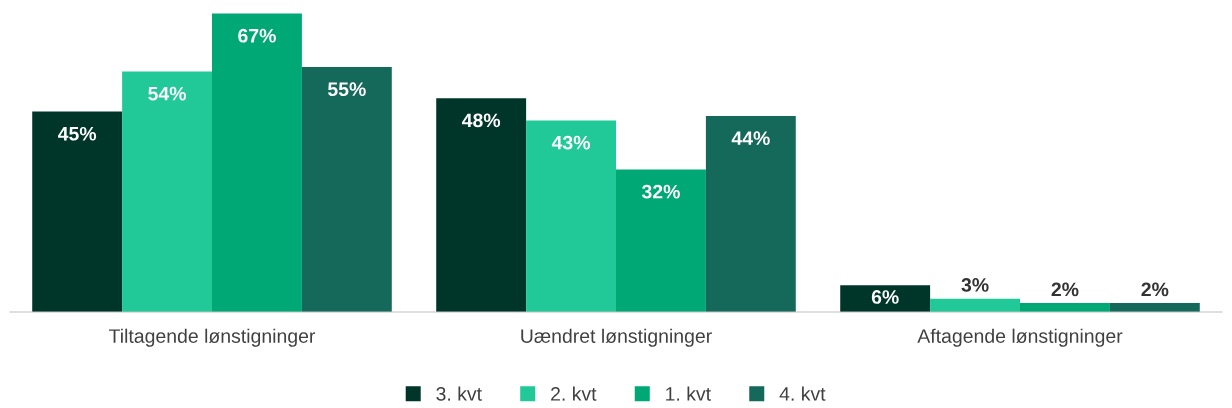  I want to click on x-tick-label: Aftagende lønstigninger, so click(1020, 337).